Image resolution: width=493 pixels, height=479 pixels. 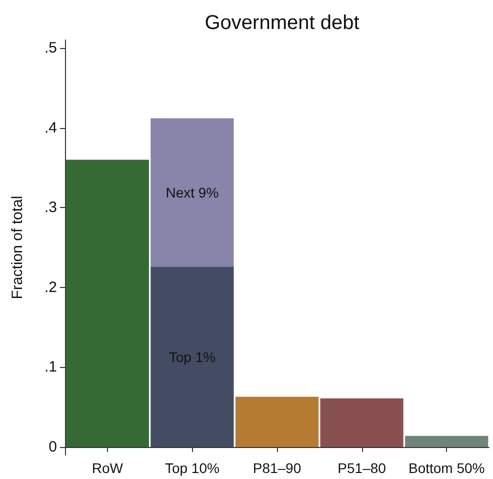 What do you see at coordinates (277, 468) in the screenshot?
I see `x-tick-label: P81–90` at bounding box center [277, 468].